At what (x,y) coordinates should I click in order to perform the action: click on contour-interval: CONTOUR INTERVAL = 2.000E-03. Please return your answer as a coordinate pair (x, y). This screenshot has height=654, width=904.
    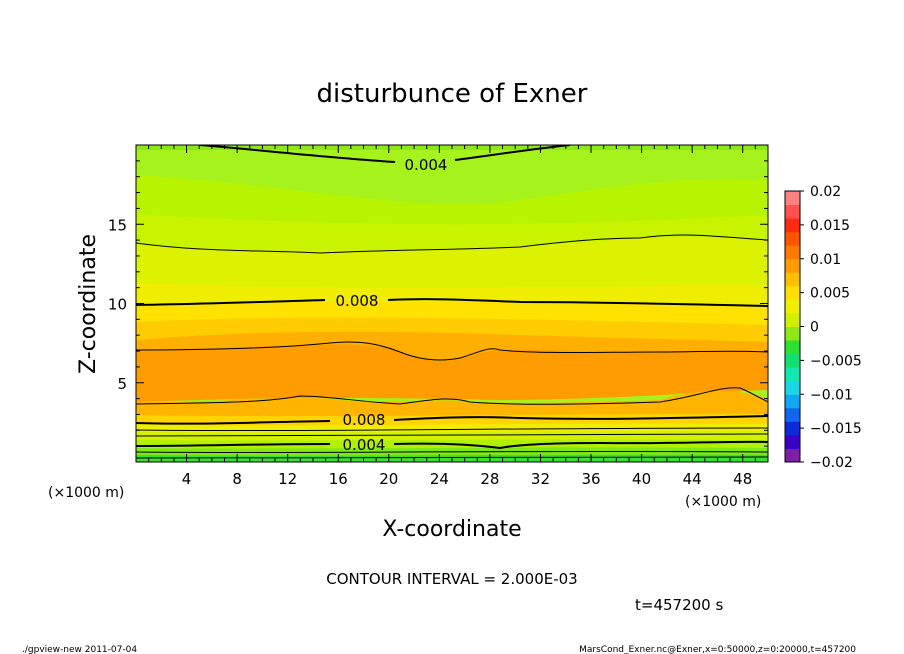
    Looking at the image, I should click on (451, 579).